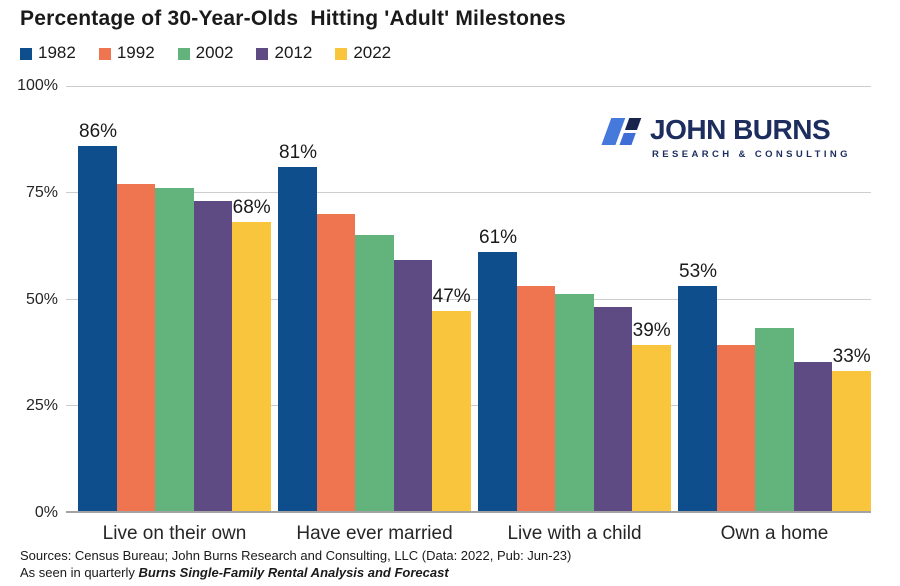 Image resolution: width=900 pixels, height=586 pixels. I want to click on legend: 1982 1992 2002 2012 2022, so click(205, 53).